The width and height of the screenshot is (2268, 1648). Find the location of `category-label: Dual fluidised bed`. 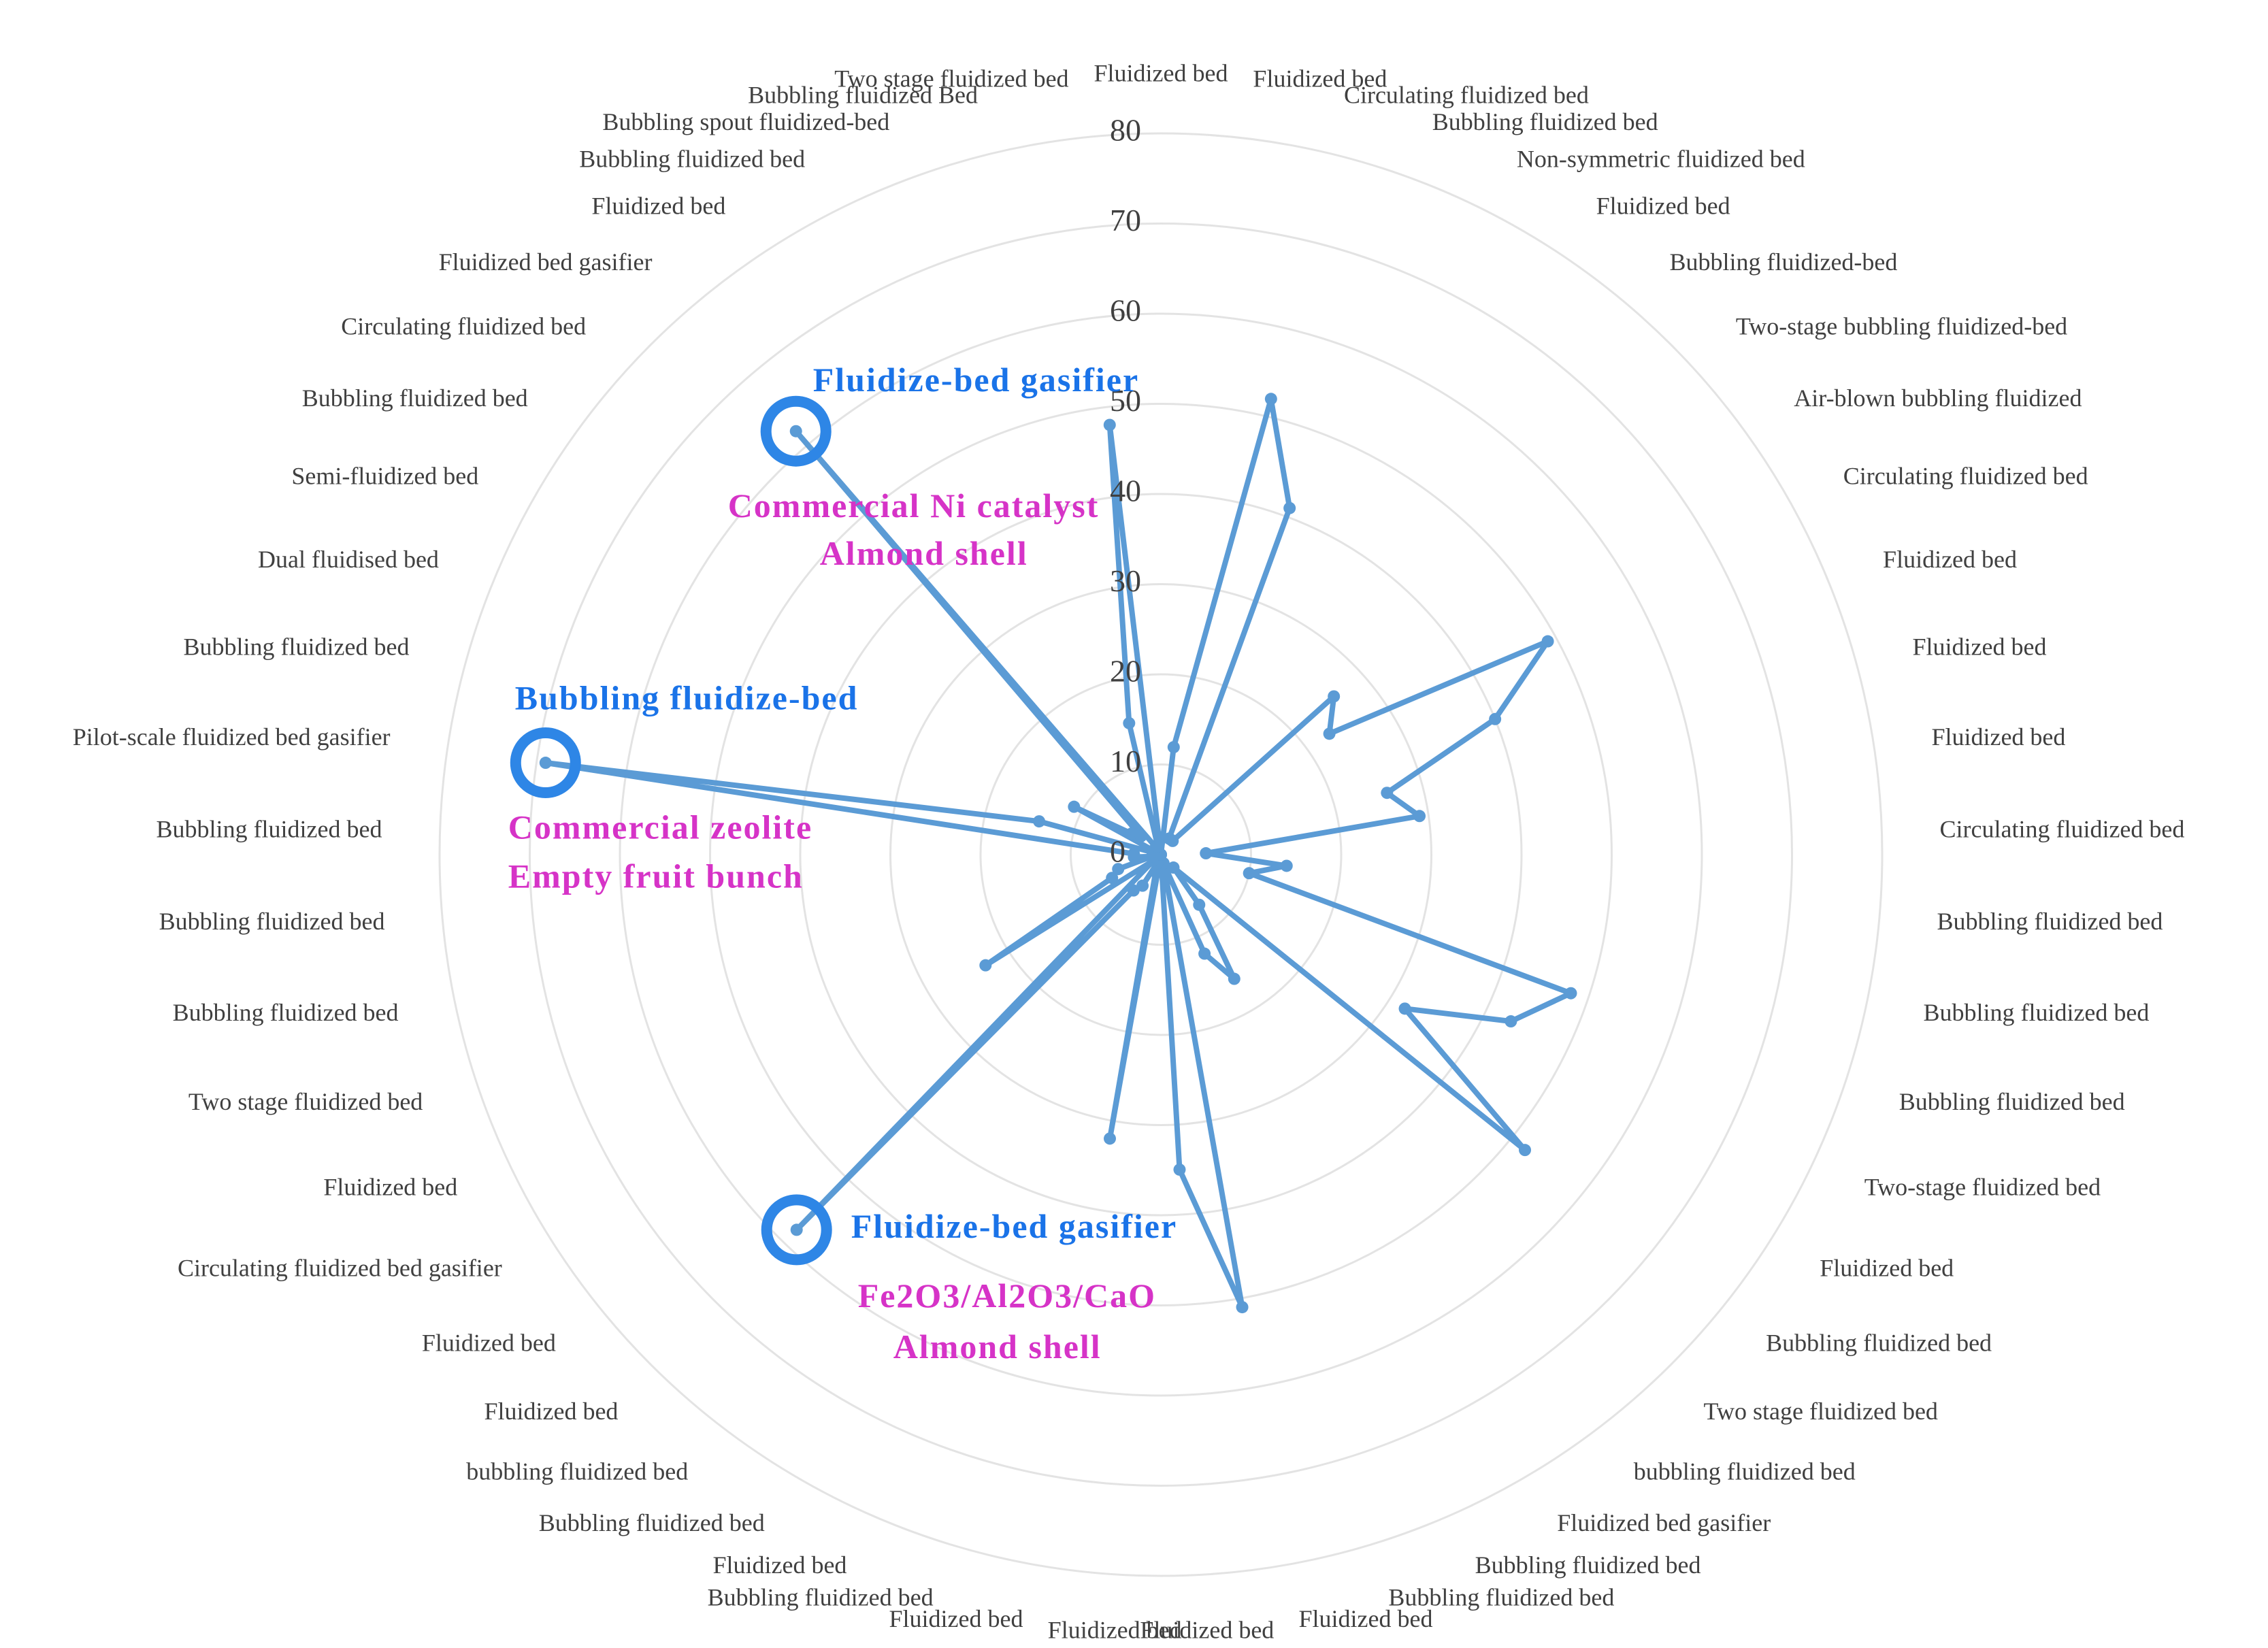

category-label: Dual fluidised bed is located at coordinates (348, 559).